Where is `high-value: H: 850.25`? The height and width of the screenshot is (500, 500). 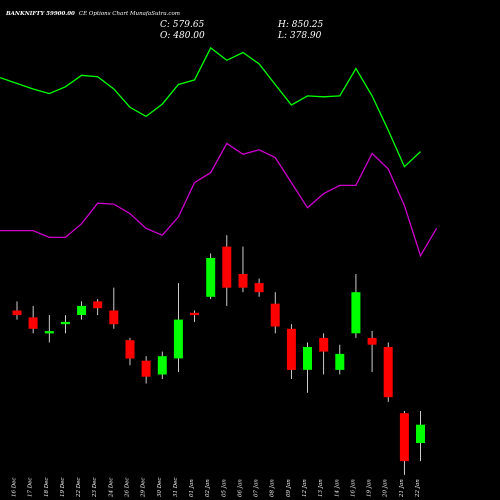
high-value: H: 850.25 is located at coordinates (300, 25).